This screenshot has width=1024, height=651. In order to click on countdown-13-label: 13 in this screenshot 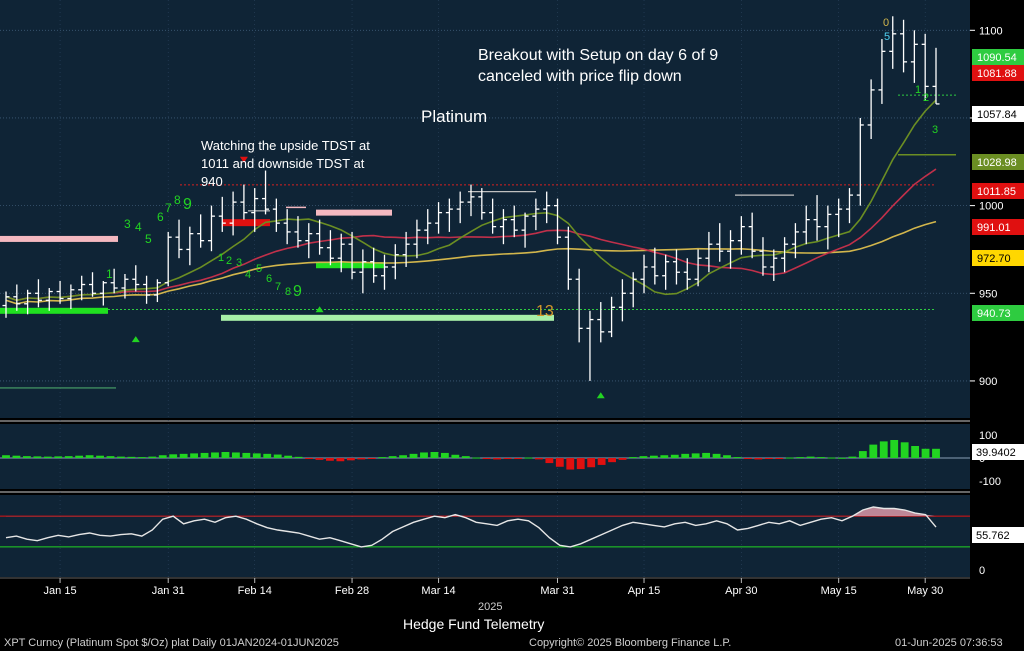, I will do `click(545, 311)`.